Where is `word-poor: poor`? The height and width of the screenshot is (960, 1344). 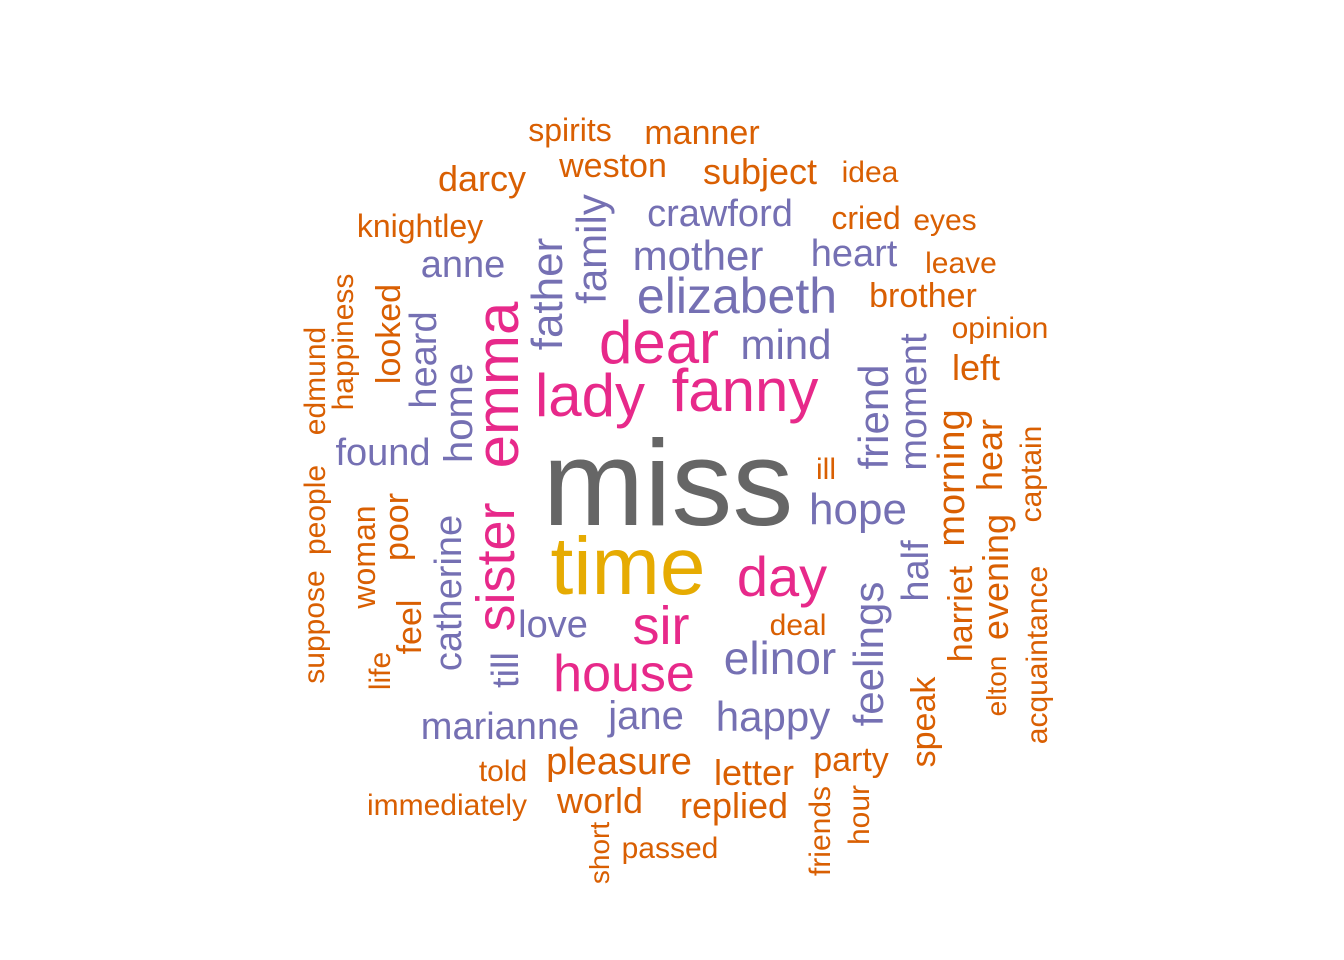 word-poor: poor is located at coordinates (397, 527).